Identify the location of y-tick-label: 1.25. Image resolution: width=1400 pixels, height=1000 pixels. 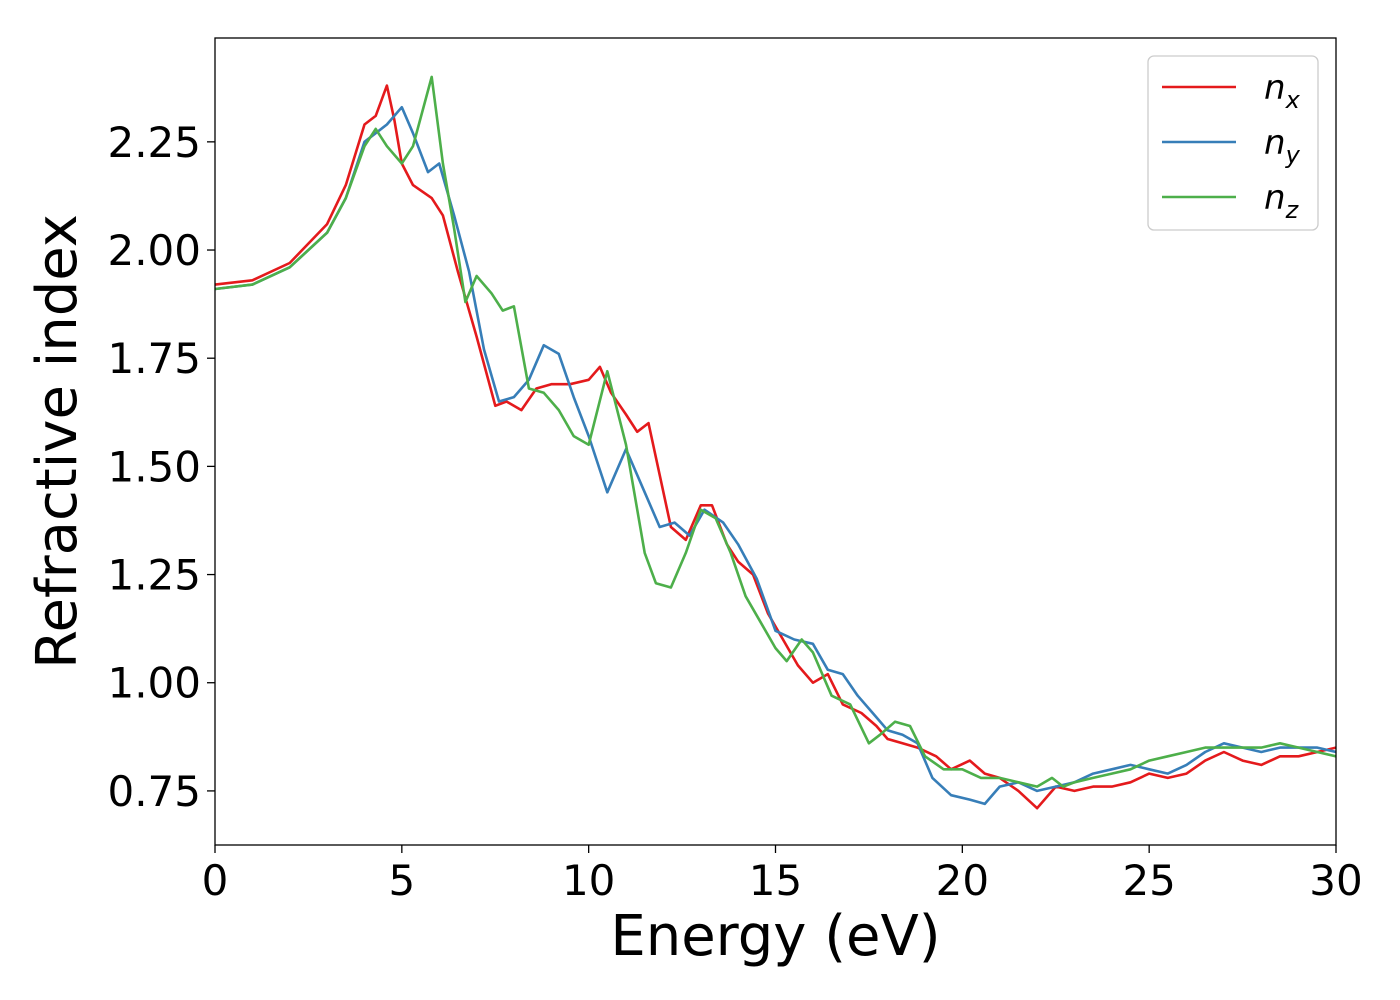
(154, 575).